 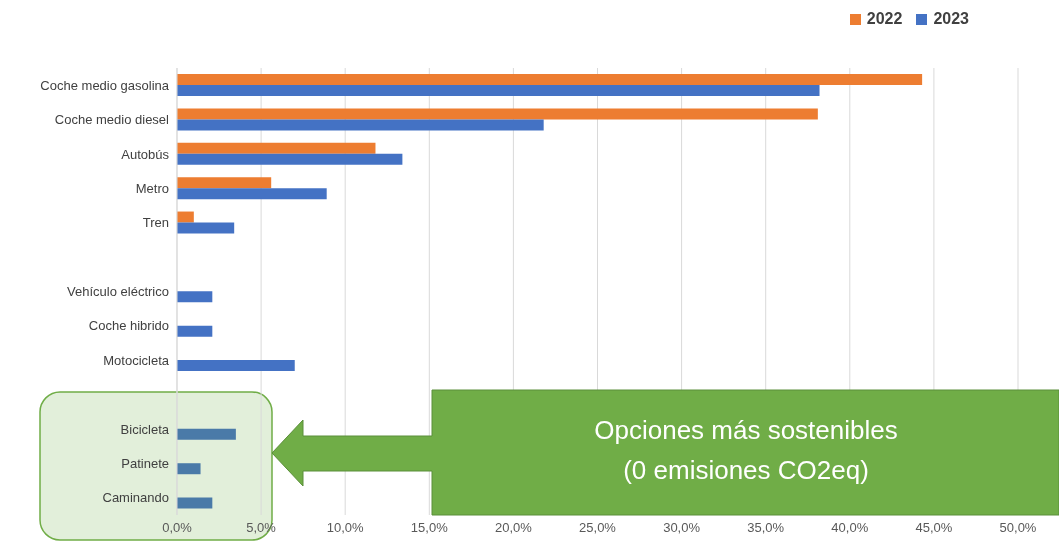 What do you see at coordinates (152, 188) in the screenshot?
I see `y-tick-label: Metro` at bounding box center [152, 188].